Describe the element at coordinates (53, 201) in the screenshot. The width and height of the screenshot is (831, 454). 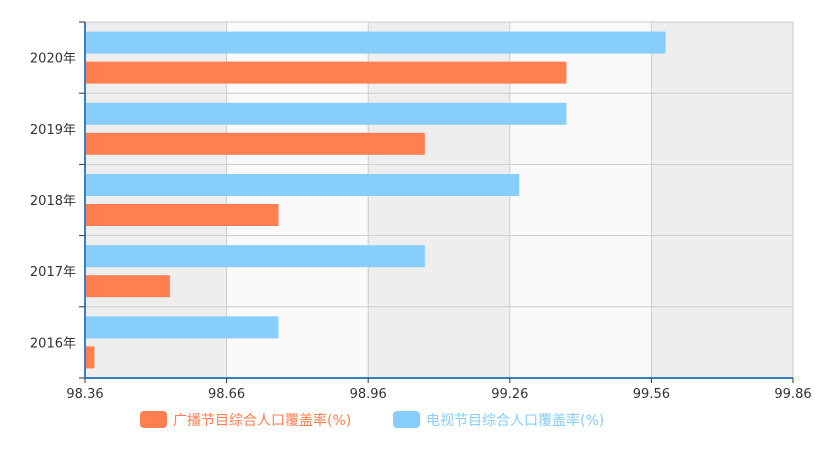
I see `y-tick-label: 2018年` at that location.